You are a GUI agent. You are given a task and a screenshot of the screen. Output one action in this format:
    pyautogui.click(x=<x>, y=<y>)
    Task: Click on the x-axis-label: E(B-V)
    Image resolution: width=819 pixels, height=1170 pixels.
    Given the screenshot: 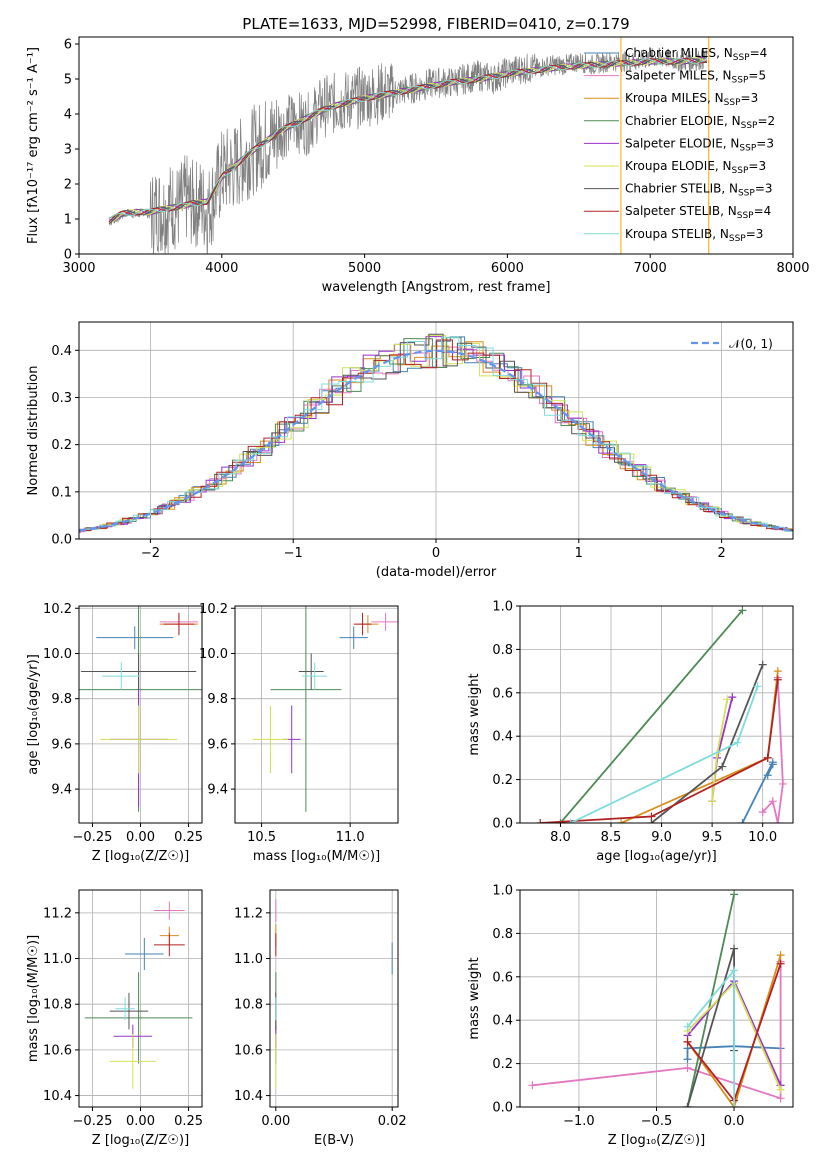 What is the action you would take?
    pyautogui.click(x=334, y=1140)
    